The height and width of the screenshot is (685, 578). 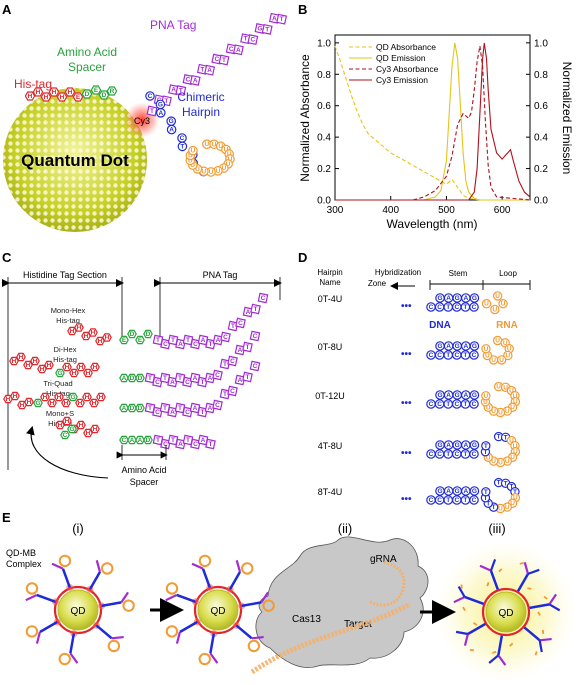 What do you see at coordinates (143, 470) in the screenshot?
I see `c-aa-label-1: Amino Acid` at bounding box center [143, 470].